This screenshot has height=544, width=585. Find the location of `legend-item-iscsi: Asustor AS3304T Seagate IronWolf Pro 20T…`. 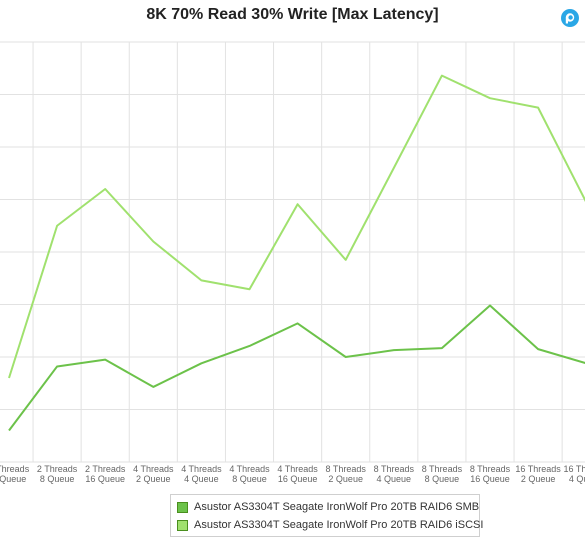

legend-item-iscsi: Asustor AS3304T Seagate IronWolf Pro 20T… is located at coordinates (330, 525).